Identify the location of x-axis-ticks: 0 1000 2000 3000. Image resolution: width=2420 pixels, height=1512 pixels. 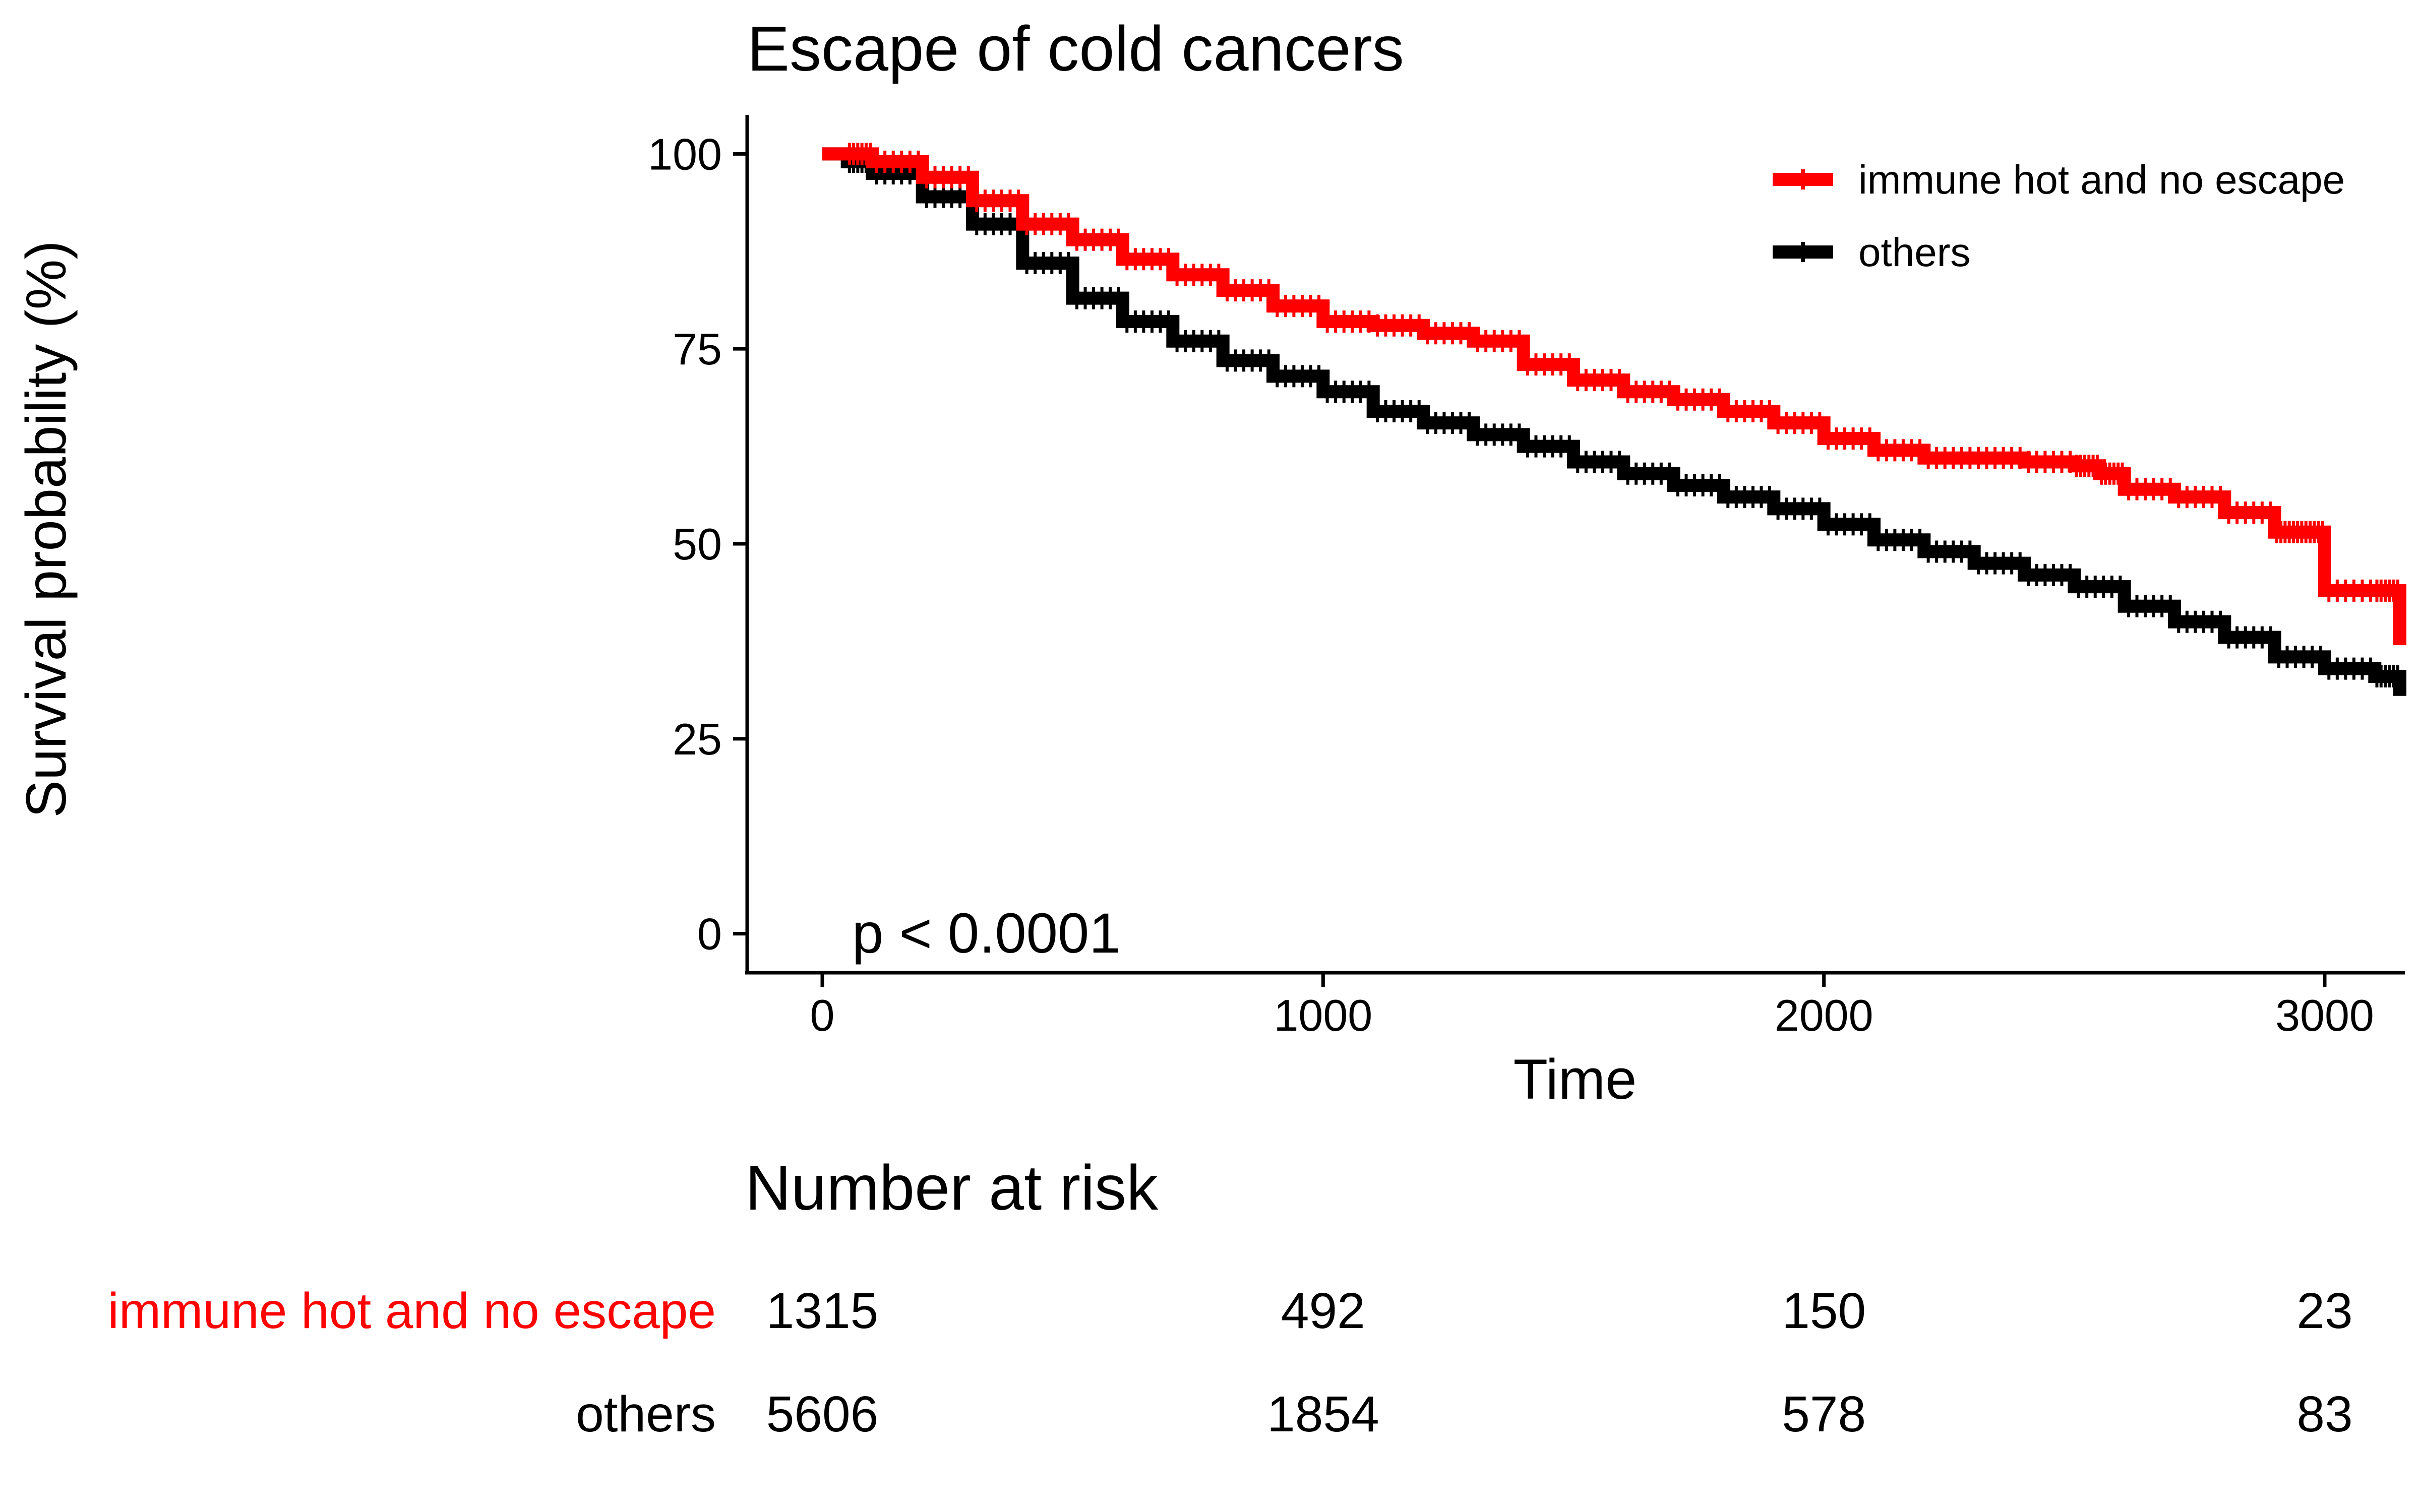
(1592, 1007).